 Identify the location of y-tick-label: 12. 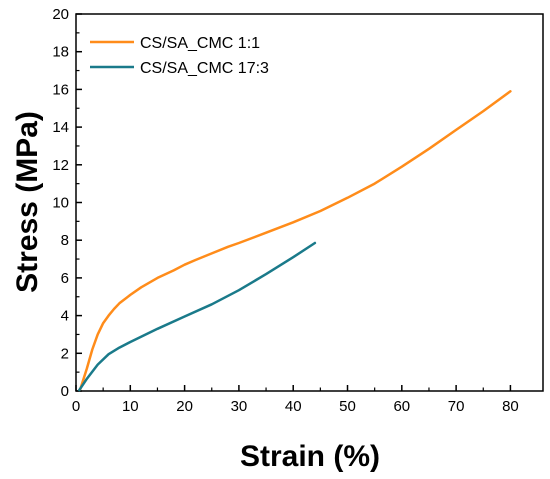
(60, 165).